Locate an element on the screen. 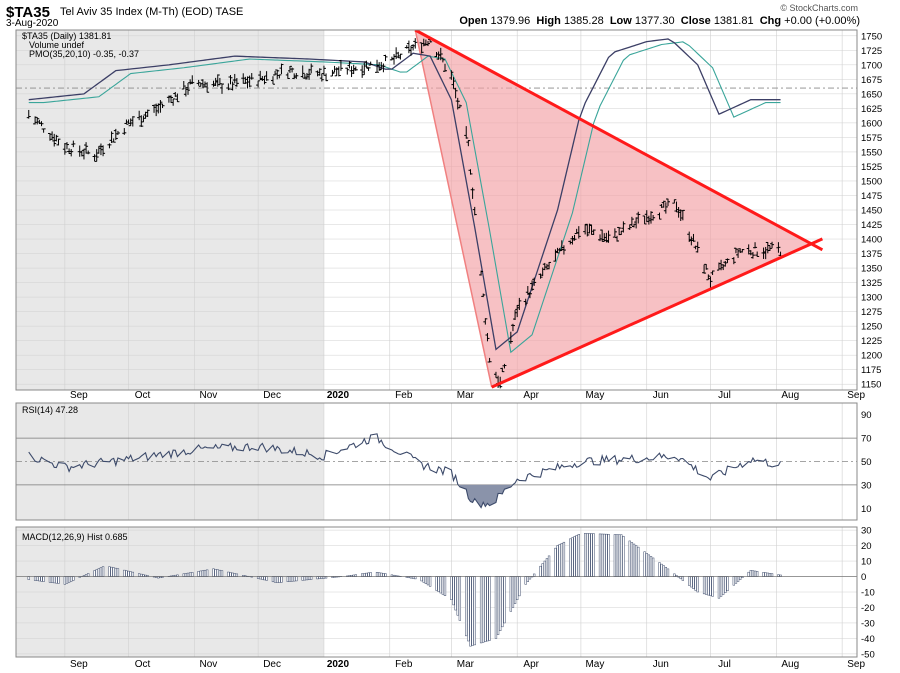 Image resolution: width=900 pixels, height=673 pixels. macd-tick-label: -40 is located at coordinates (868, 639).